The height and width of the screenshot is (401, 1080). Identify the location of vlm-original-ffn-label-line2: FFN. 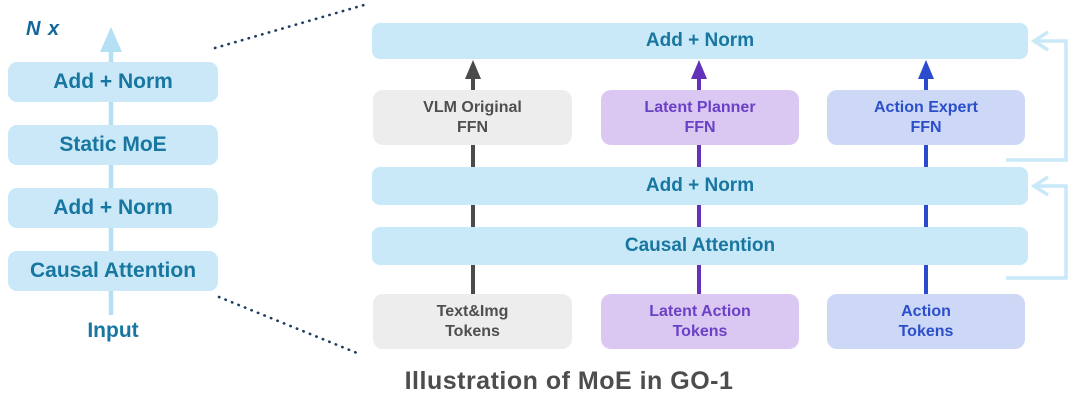
(472, 127).